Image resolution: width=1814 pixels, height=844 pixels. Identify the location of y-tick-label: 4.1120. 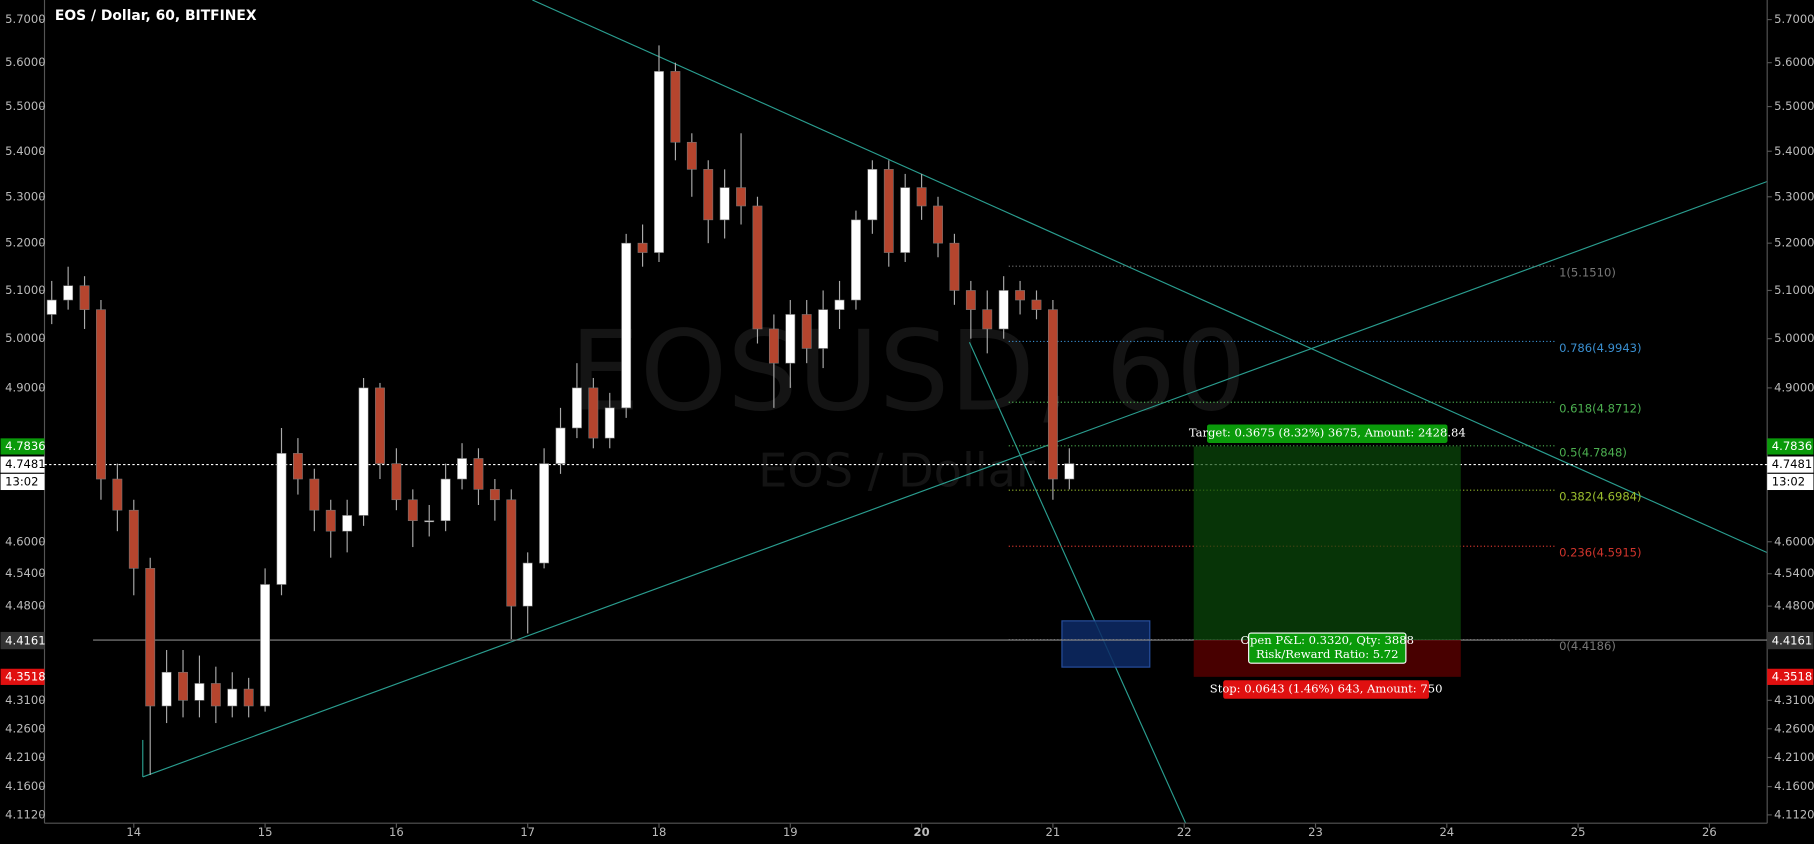
(25, 814).